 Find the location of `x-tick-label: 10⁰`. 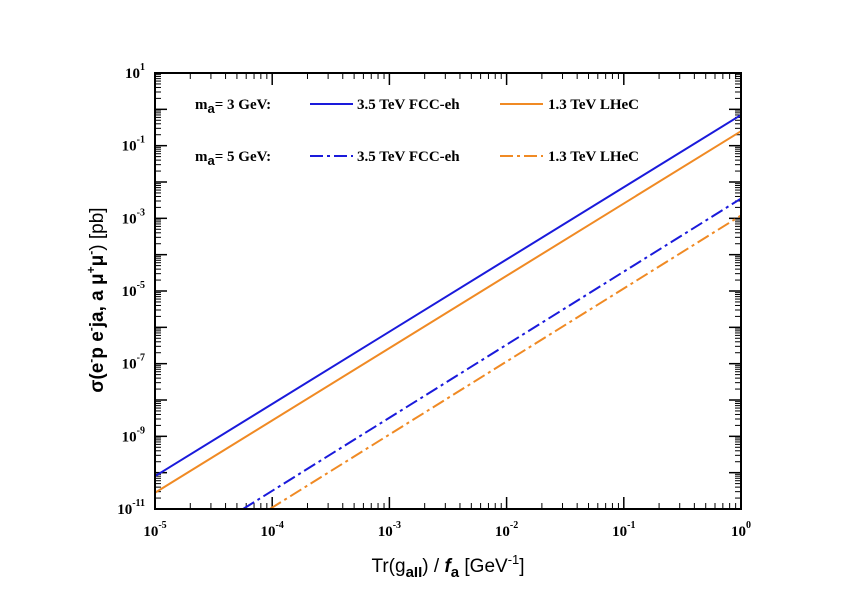

x-tick-label: 10⁰ is located at coordinates (741, 530).